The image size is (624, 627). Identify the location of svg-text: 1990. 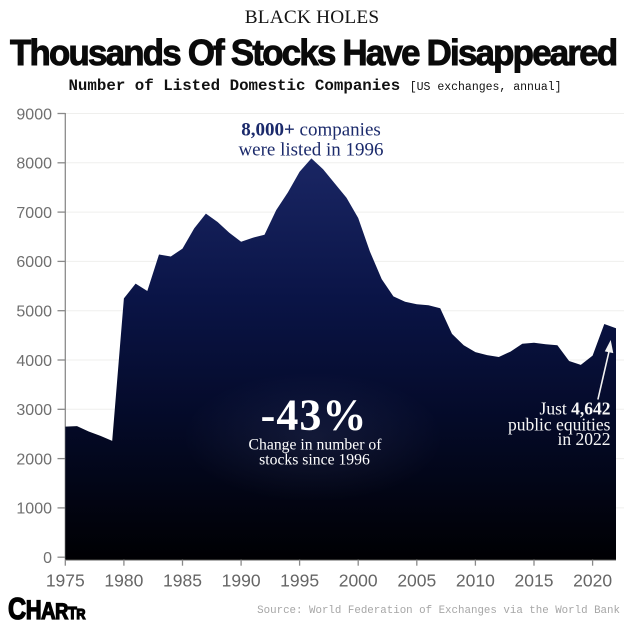
(241, 581).